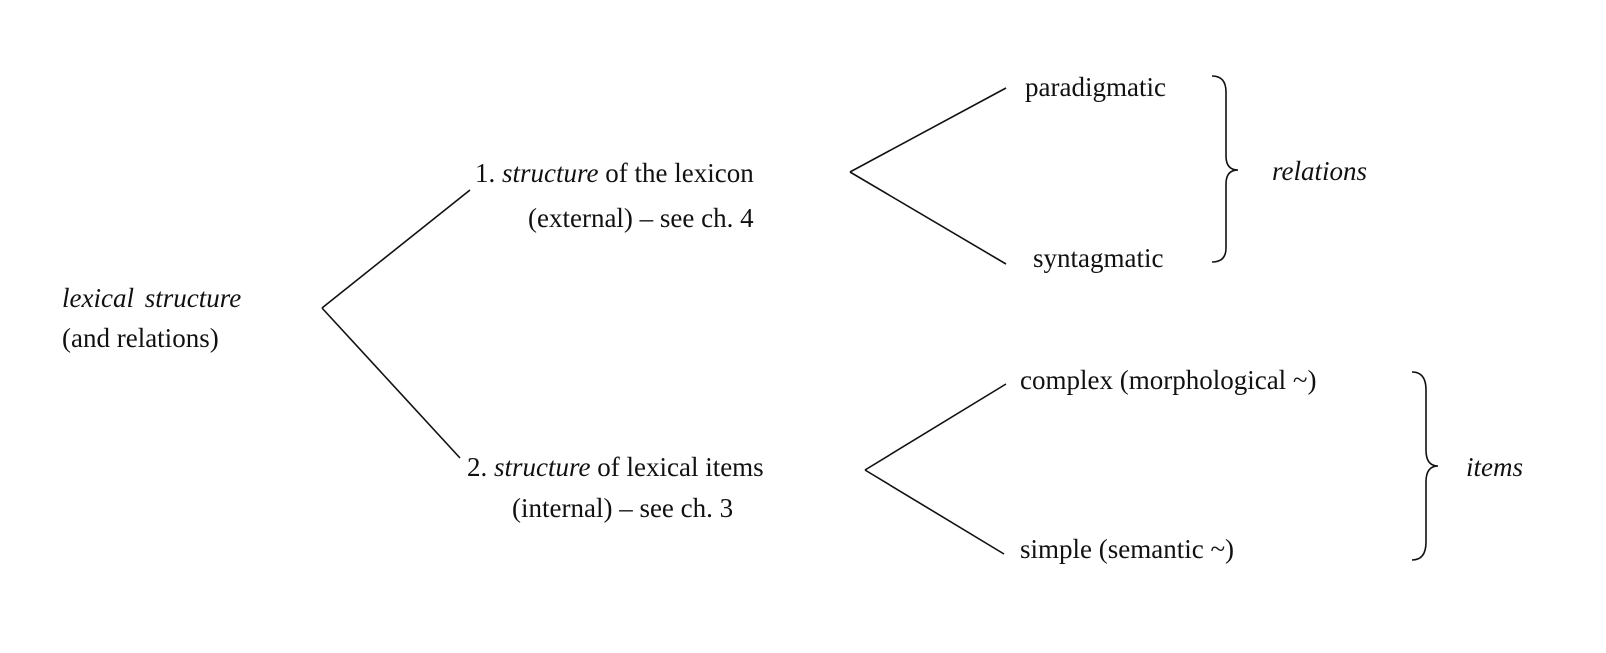 The image size is (1606, 653). What do you see at coordinates (1095, 87) in the screenshot?
I see `leaf-paradigmatic: paradigmatic` at bounding box center [1095, 87].